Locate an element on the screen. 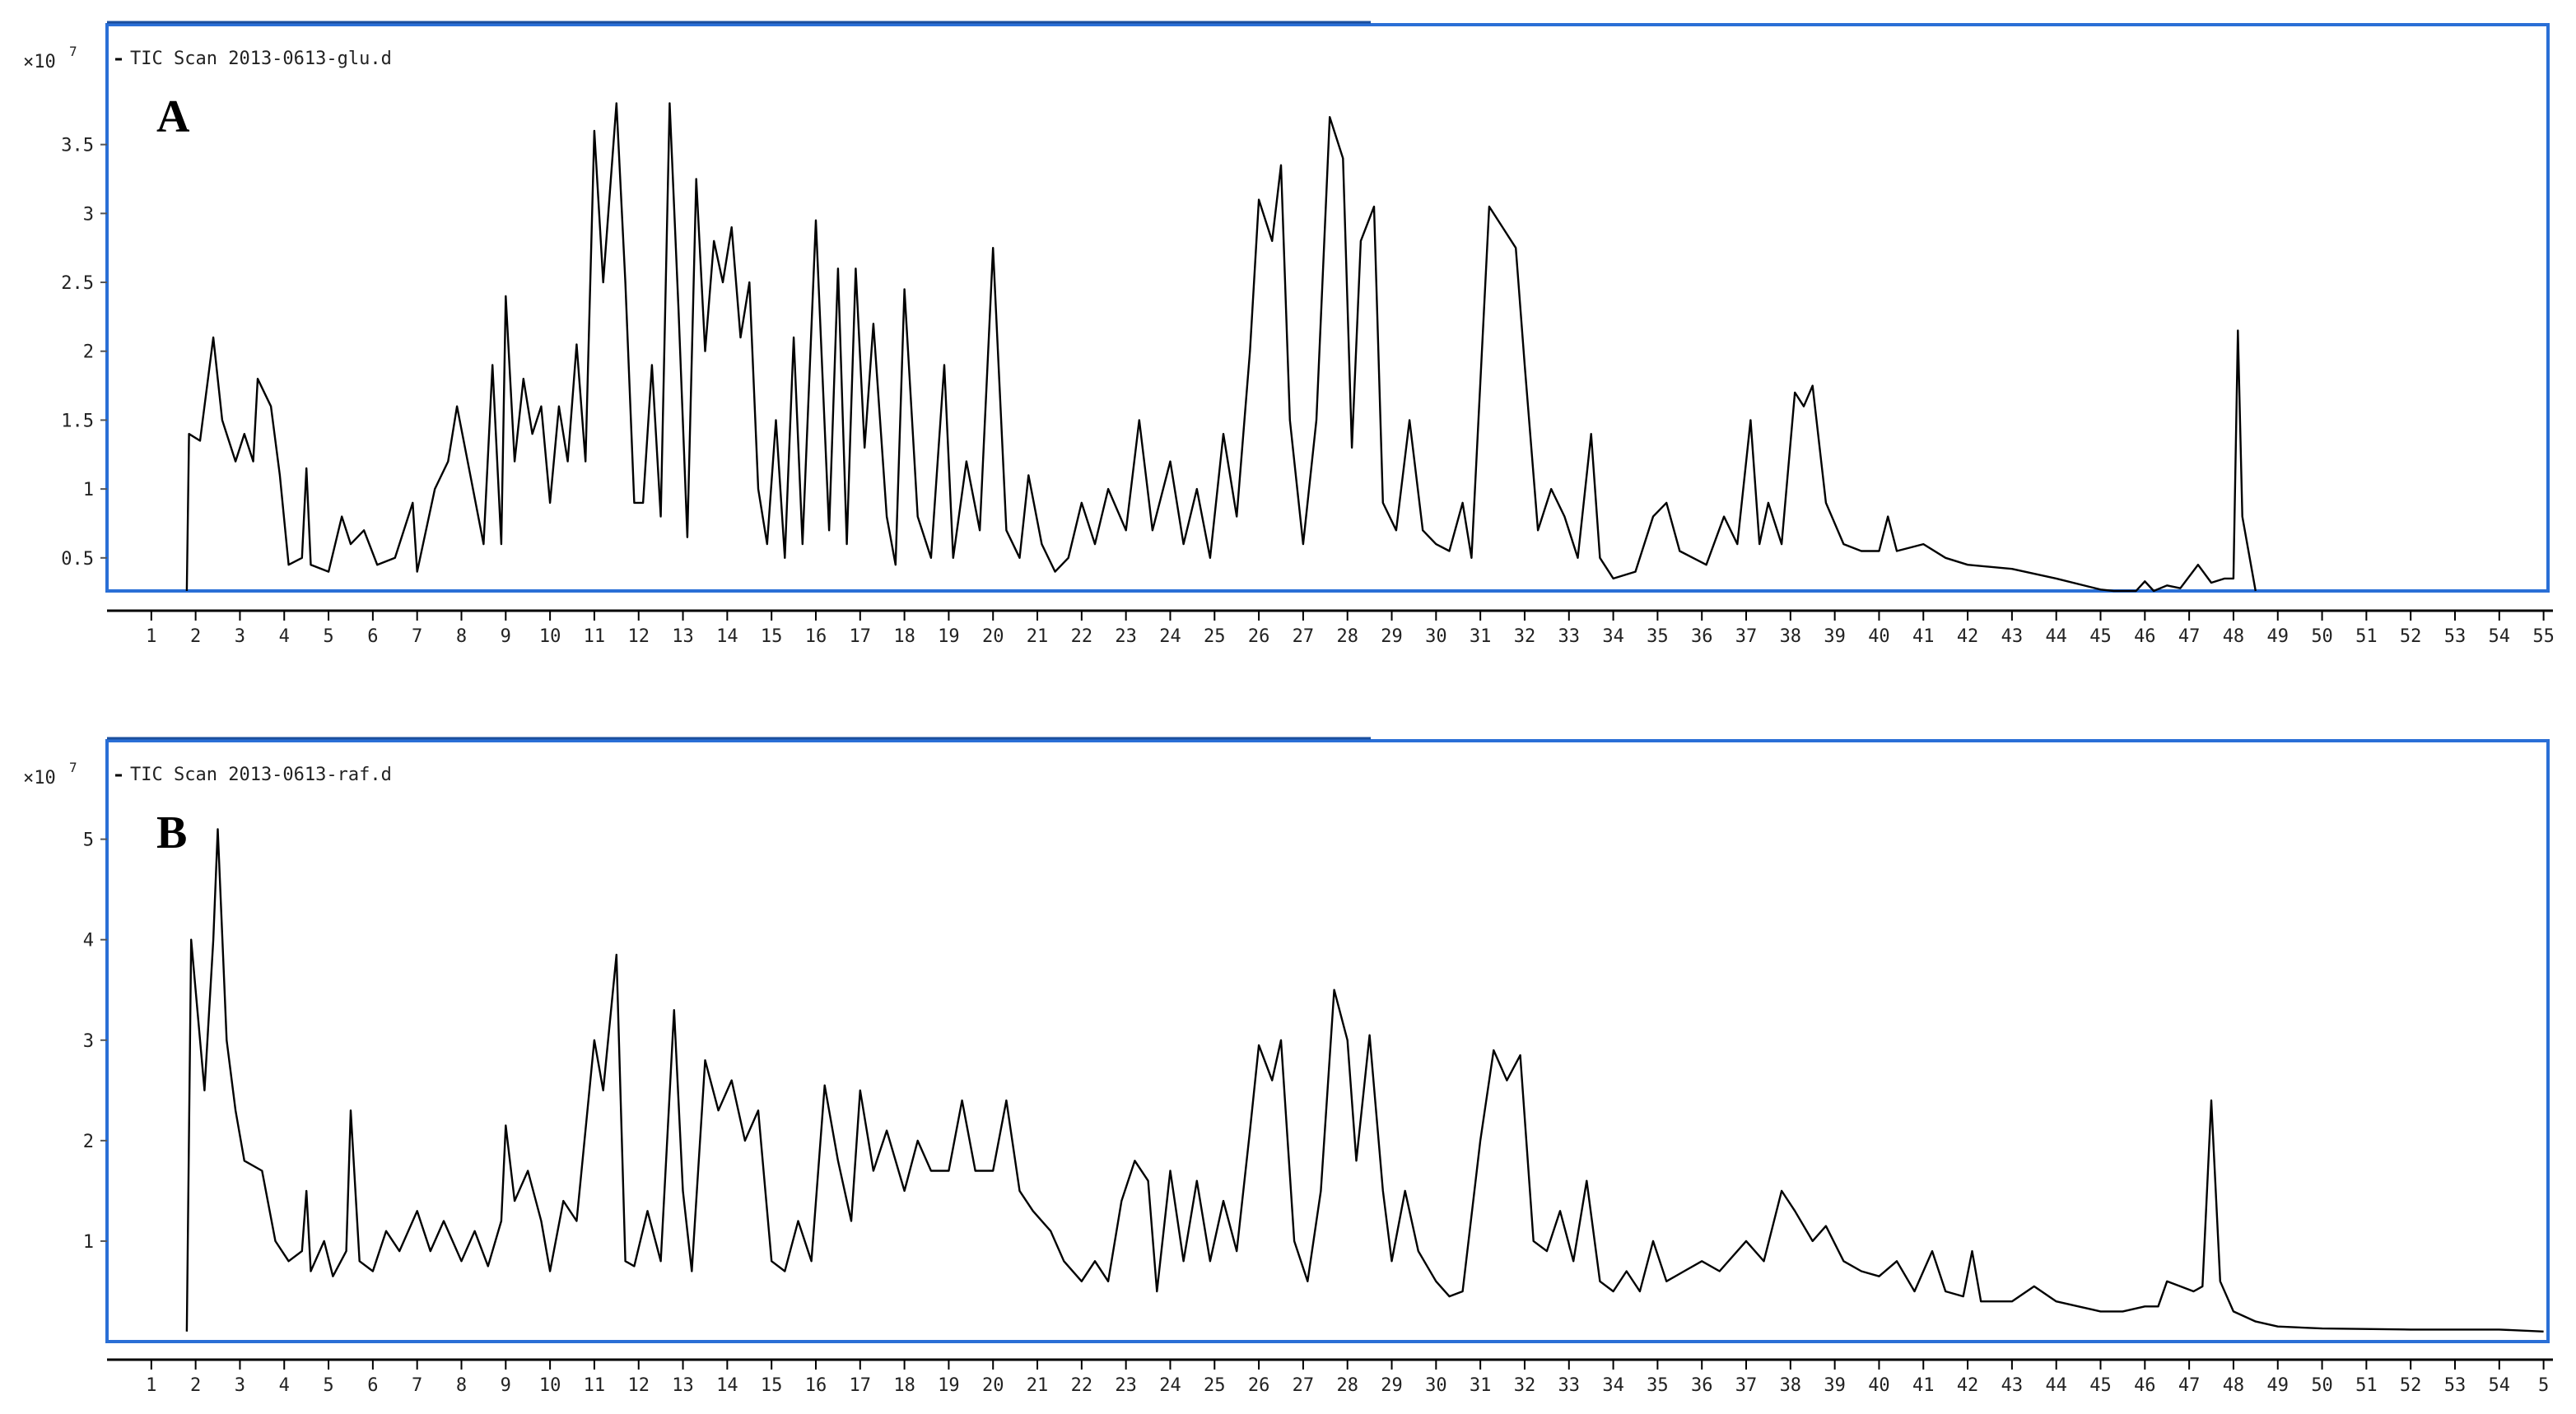 The width and height of the screenshot is (2576, 1414). y-tick-label: 3 is located at coordinates (88, 1041).